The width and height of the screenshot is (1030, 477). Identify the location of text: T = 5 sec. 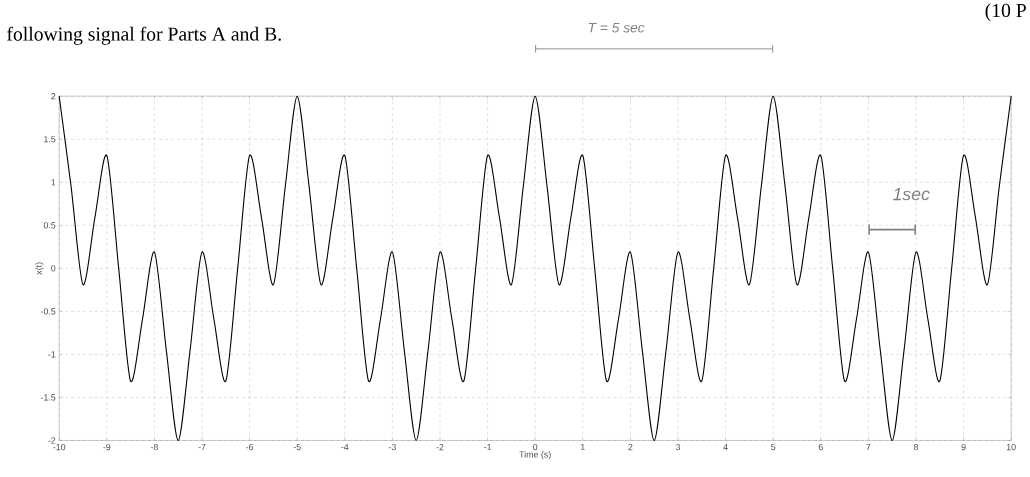
(616, 27).